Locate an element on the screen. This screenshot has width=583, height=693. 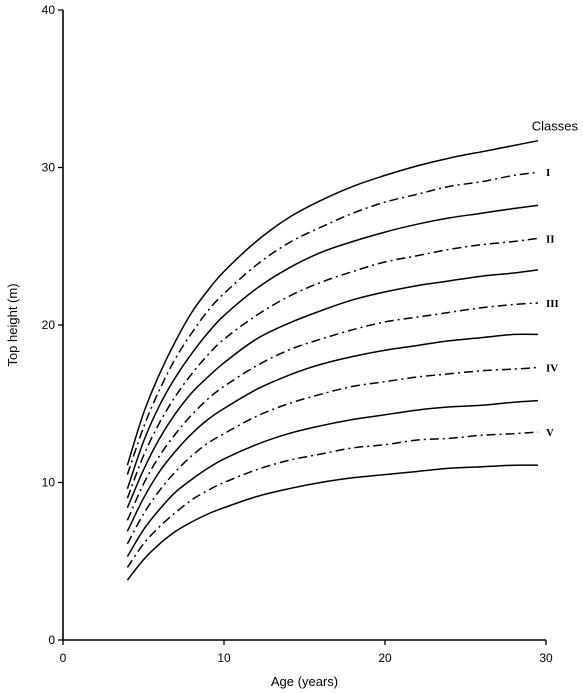
x-tick-label: 20 is located at coordinates (385, 658).